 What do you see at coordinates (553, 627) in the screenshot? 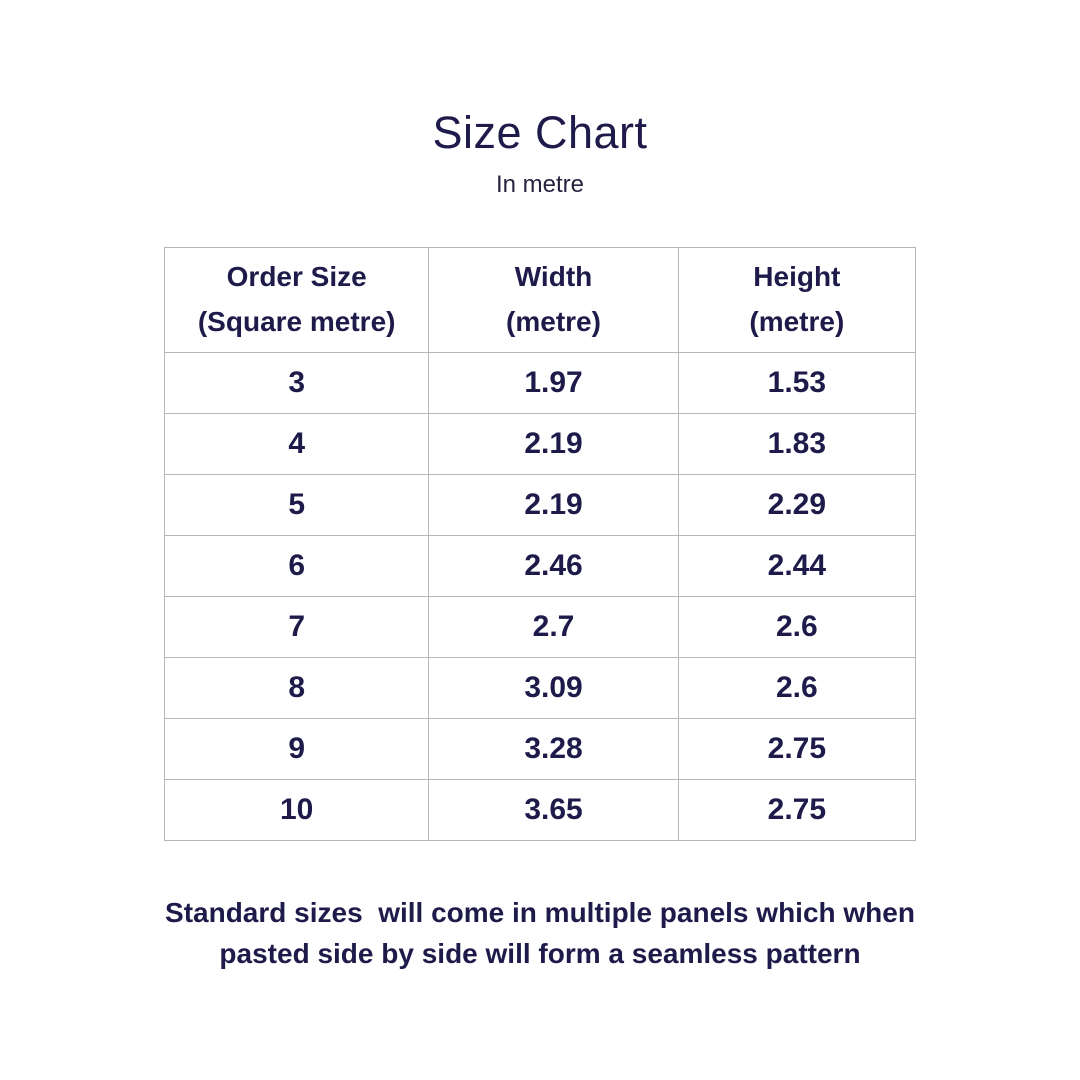
I see `cell-width: 2.7` at bounding box center [553, 627].